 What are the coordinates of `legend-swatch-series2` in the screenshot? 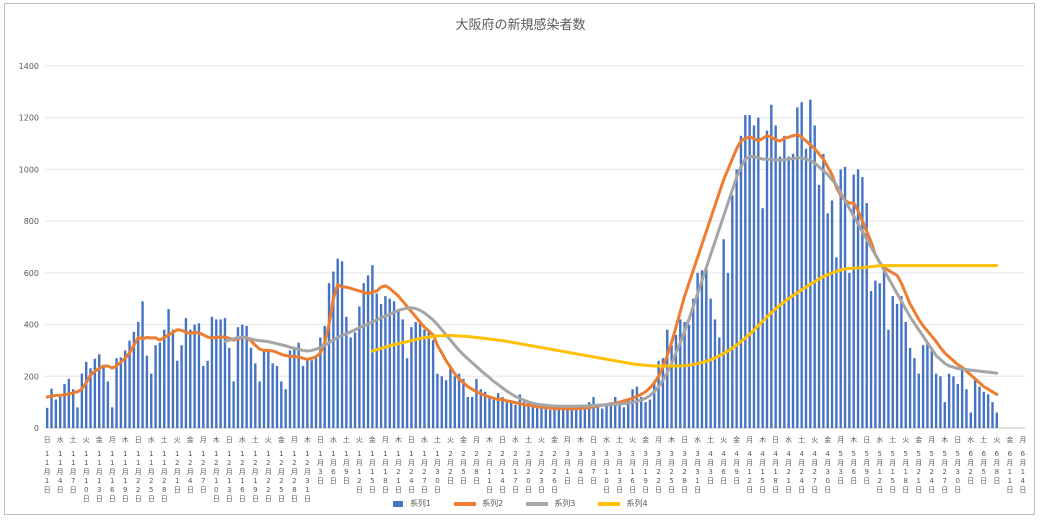 It's located at (464, 503).